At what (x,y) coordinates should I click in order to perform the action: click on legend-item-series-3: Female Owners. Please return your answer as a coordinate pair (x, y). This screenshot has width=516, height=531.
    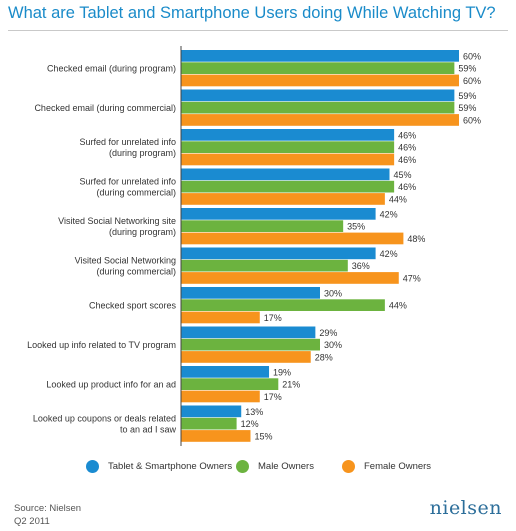
    Looking at the image, I should click on (386, 466).